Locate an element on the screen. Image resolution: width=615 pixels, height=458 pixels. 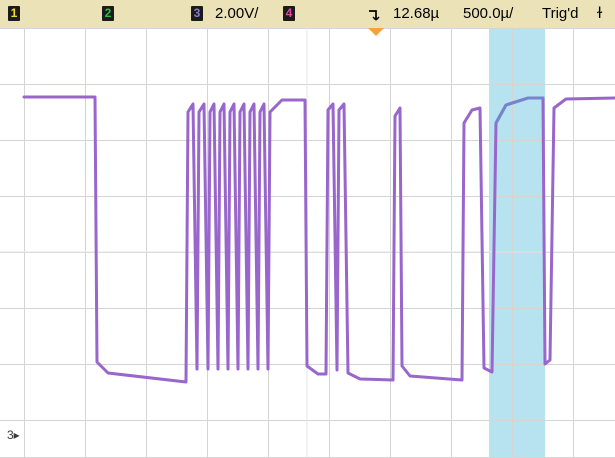
trigger-status: Trig'd is located at coordinates (560, 13).